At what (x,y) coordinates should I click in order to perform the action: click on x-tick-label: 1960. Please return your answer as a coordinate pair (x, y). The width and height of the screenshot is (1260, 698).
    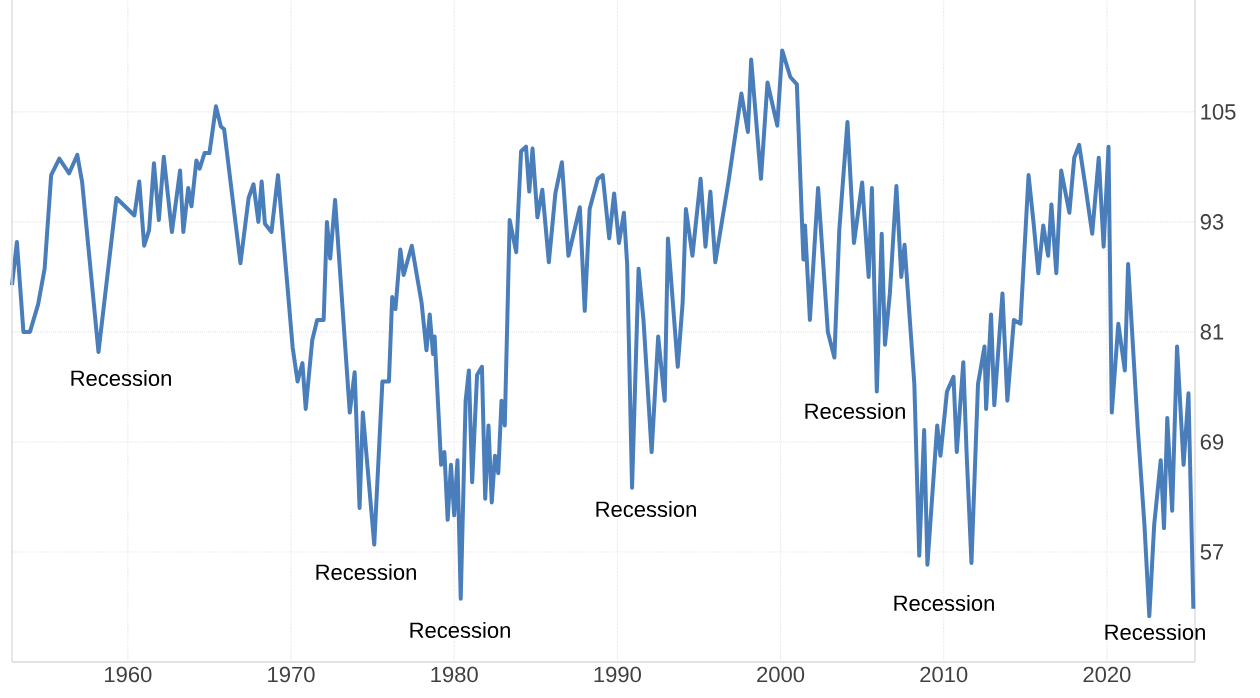
    Looking at the image, I should click on (128, 674).